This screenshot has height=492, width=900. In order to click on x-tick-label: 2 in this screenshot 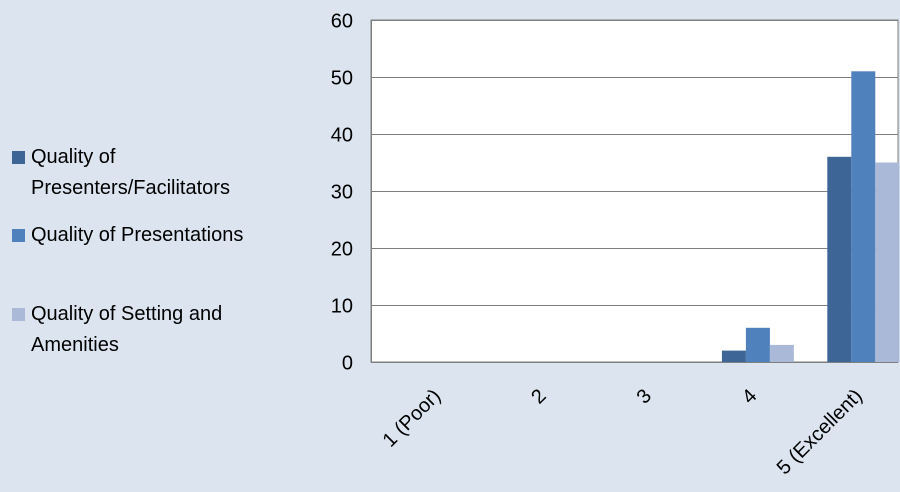, I will do `click(538, 396)`.